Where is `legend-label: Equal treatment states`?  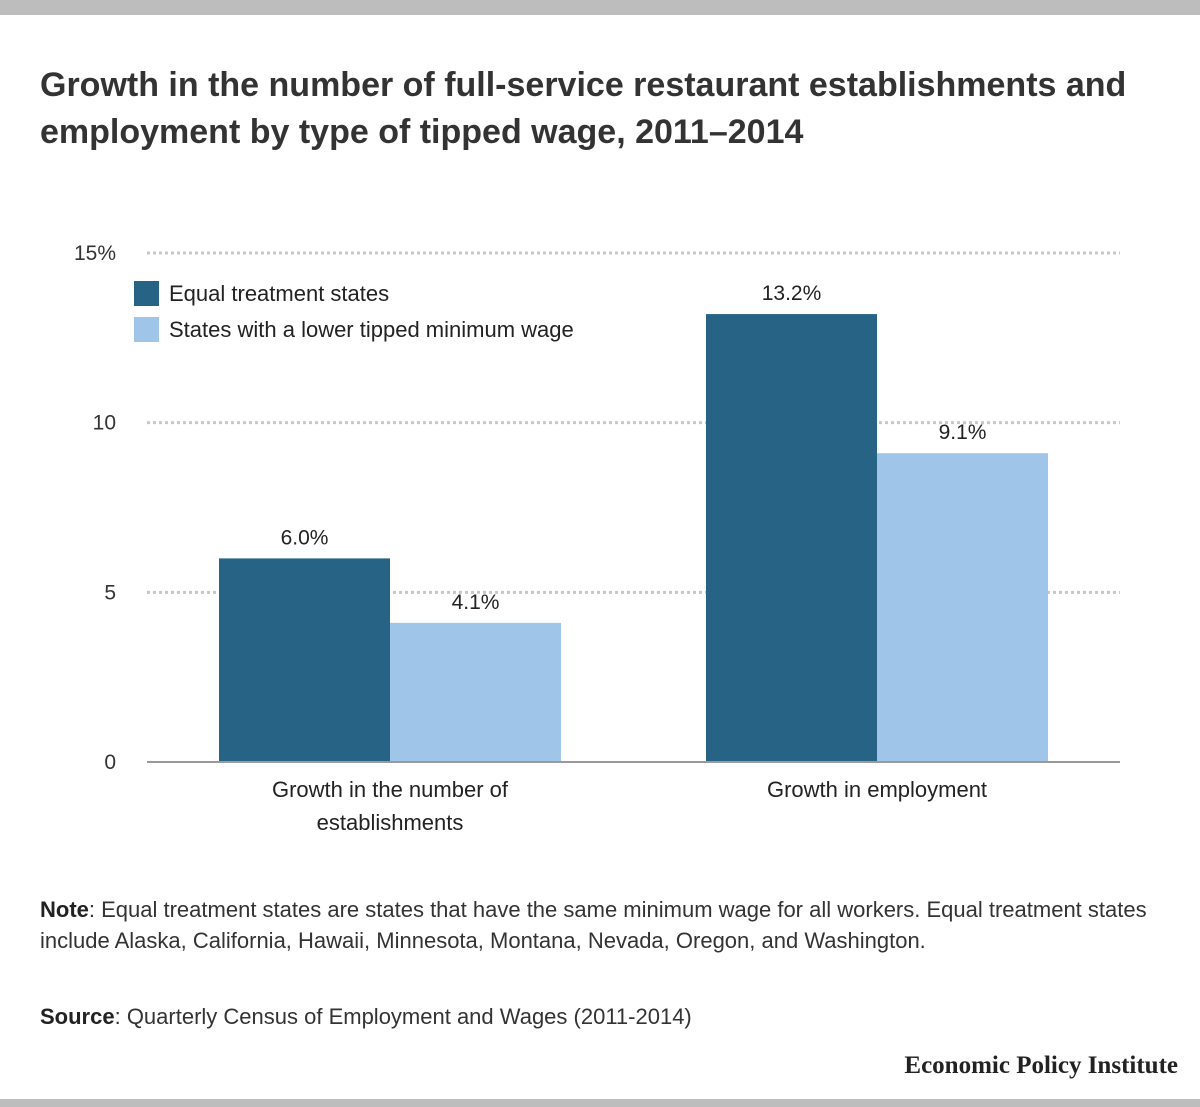 legend-label: Equal treatment states is located at coordinates (279, 293).